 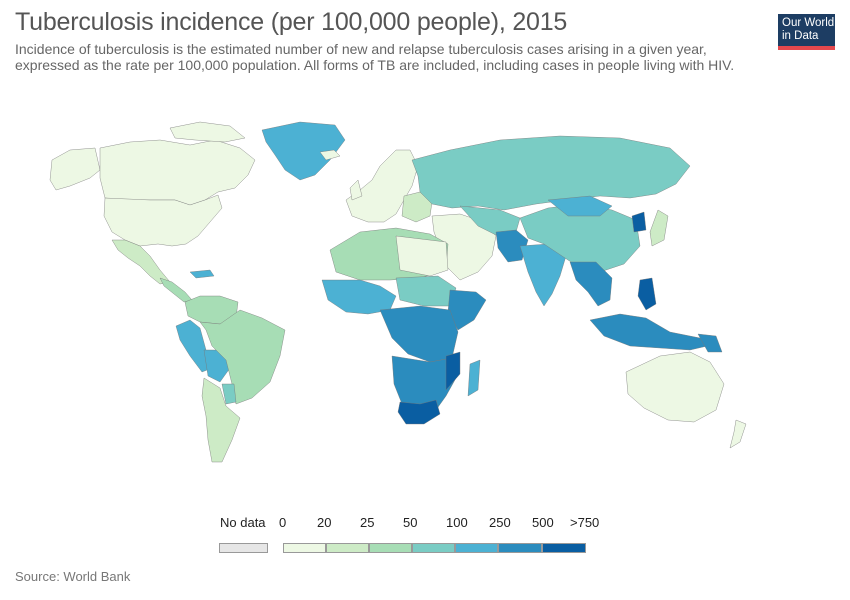 What do you see at coordinates (221, 420) in the screenshot?
I see `region-southern-cone` at bounding box center [221, 420].